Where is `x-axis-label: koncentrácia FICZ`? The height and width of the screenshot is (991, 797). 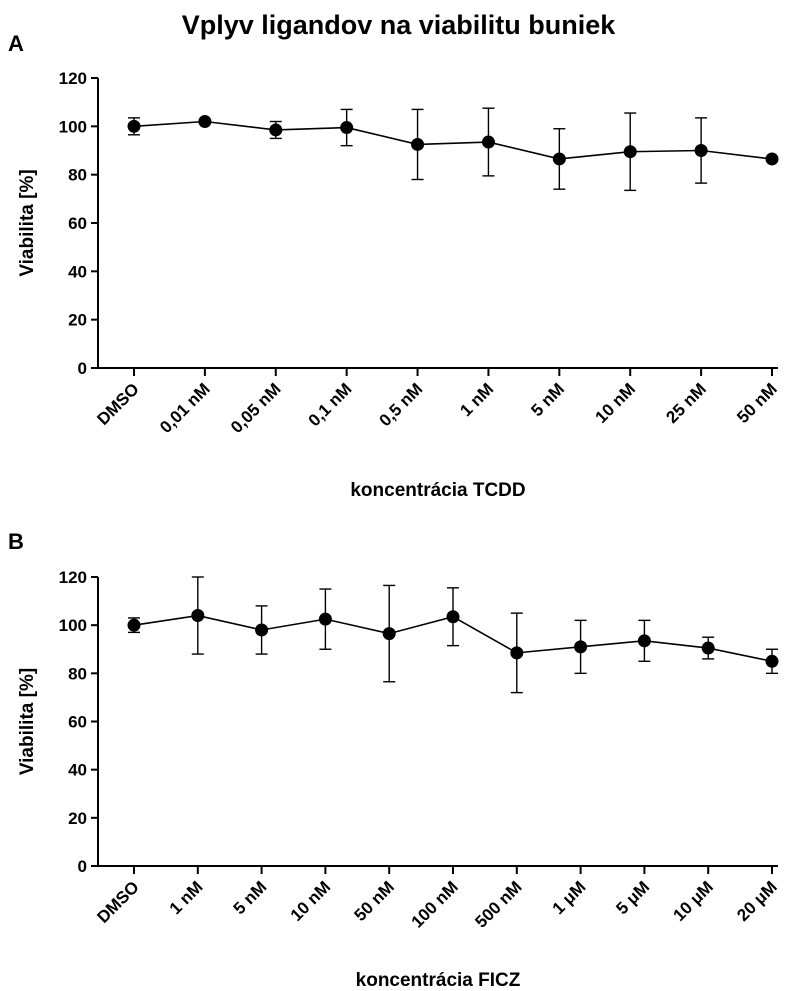 x-axis-label: koncentrácia FICZ is located at coordinates (438, 980).